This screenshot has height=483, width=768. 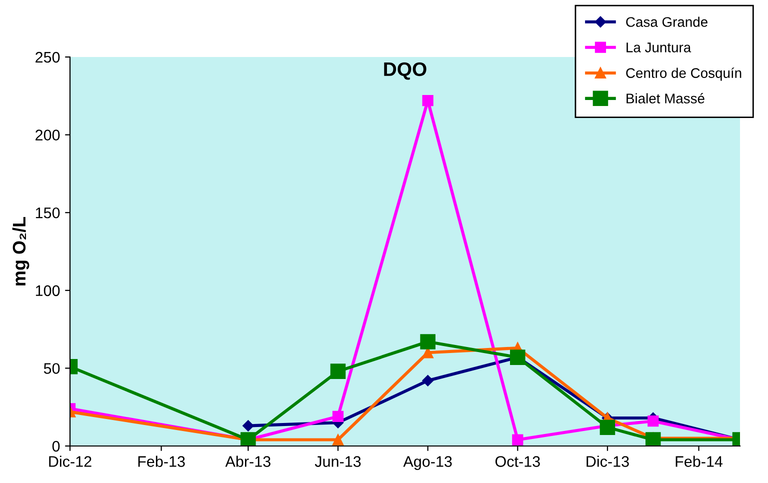 What do you see at coordinates (684, 74) in the screenshot?
I see `legend-label: Centro de Cosquín` at bounding box center [684, 74].